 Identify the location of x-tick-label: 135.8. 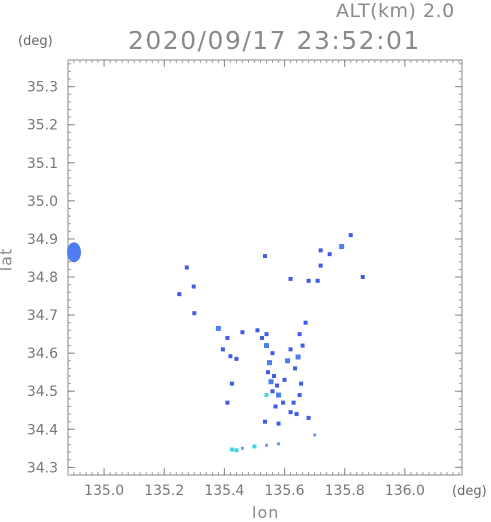
(345, 491).